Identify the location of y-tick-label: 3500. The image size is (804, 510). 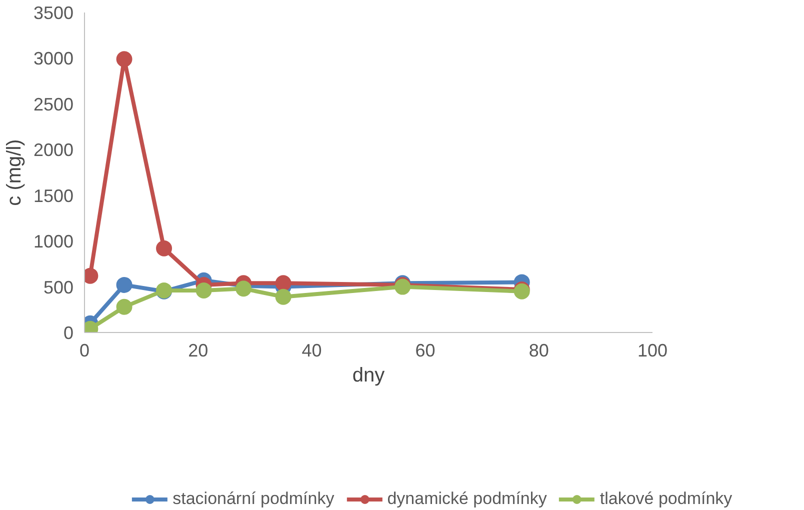
(53, 13).